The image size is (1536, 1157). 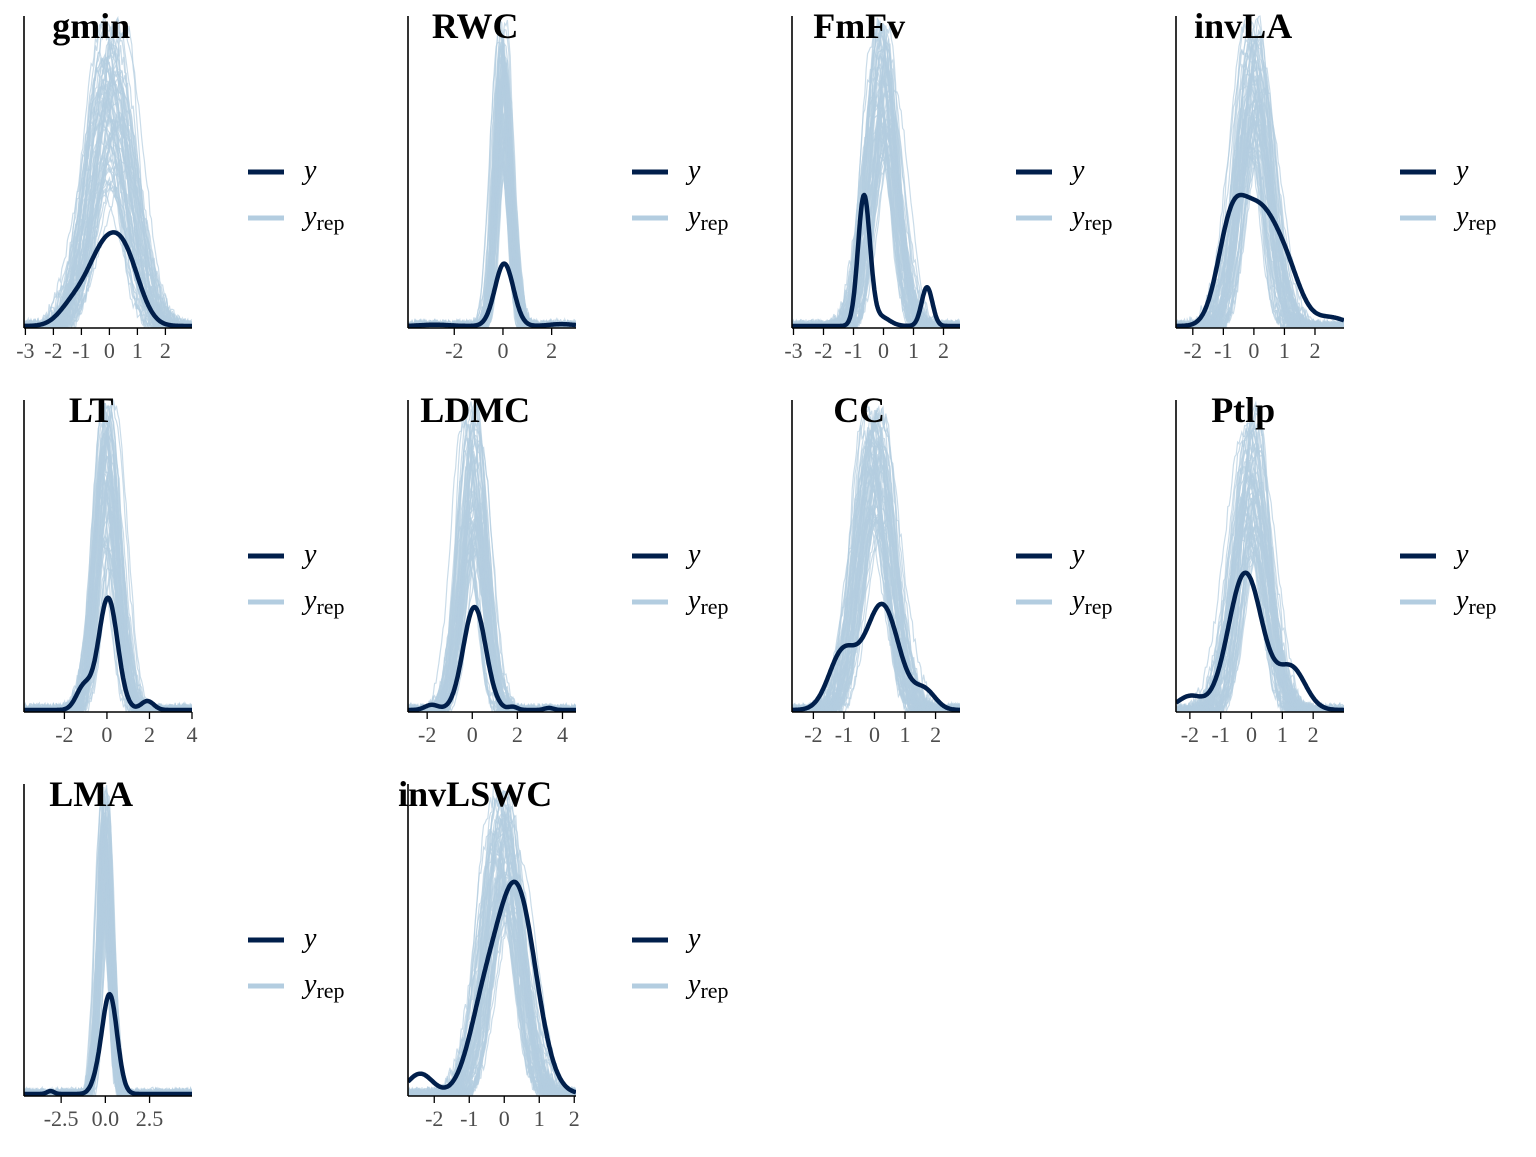 I want to click on panel-invLSWC: -2 -1 0 1 2 invLSWC y yrep, so click(x=563, y=952).